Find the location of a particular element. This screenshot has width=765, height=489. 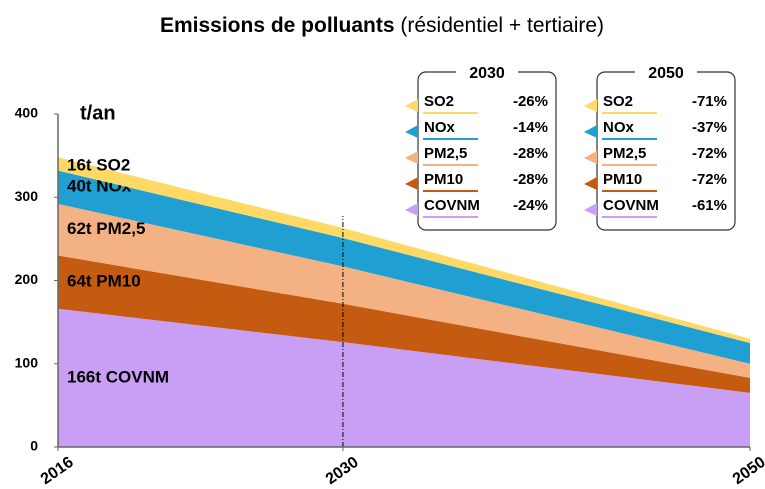

legend-title: 2050 is located at coordinates (666, 73).